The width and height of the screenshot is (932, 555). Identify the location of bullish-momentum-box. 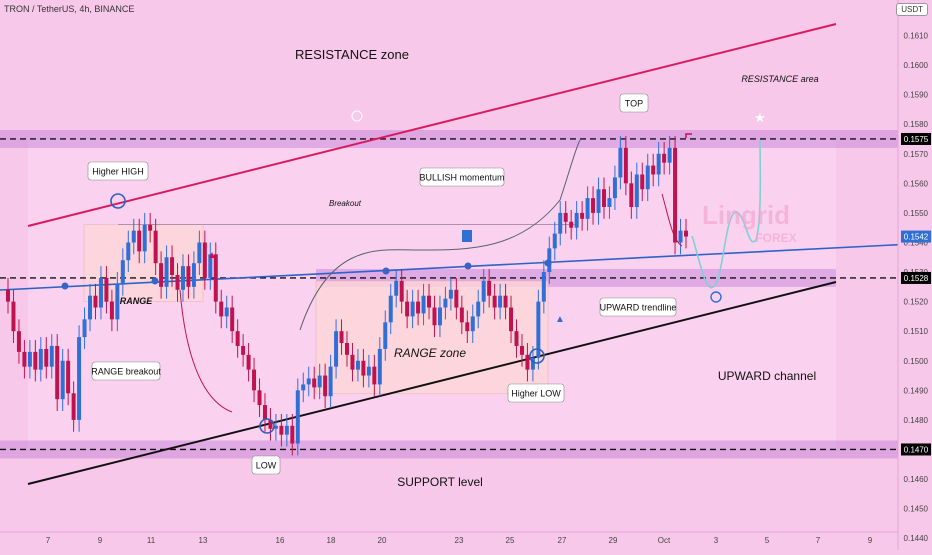
(462, 177).